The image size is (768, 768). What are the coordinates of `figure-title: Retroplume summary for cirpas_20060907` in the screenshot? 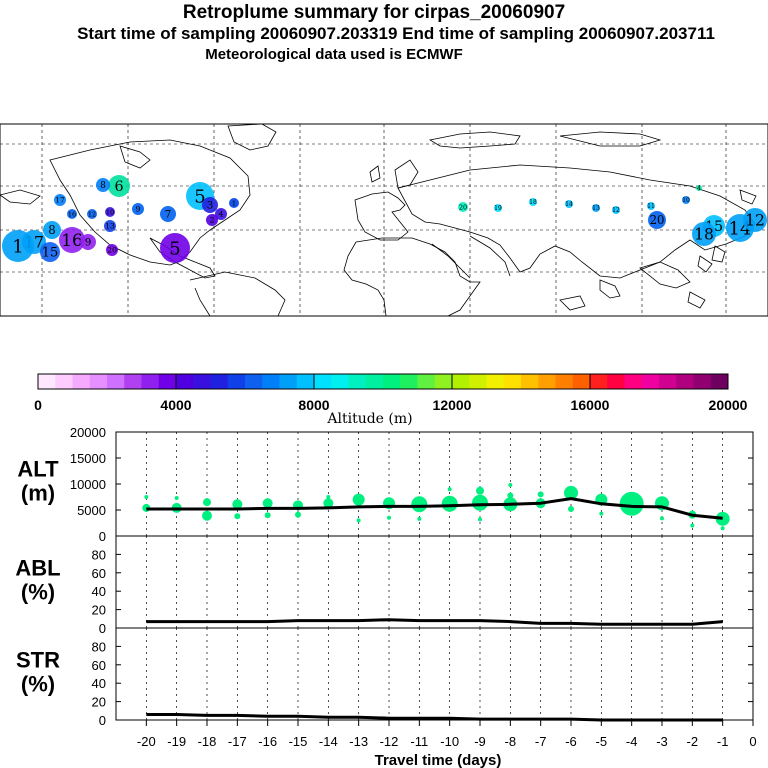 It's located at (374, 12).